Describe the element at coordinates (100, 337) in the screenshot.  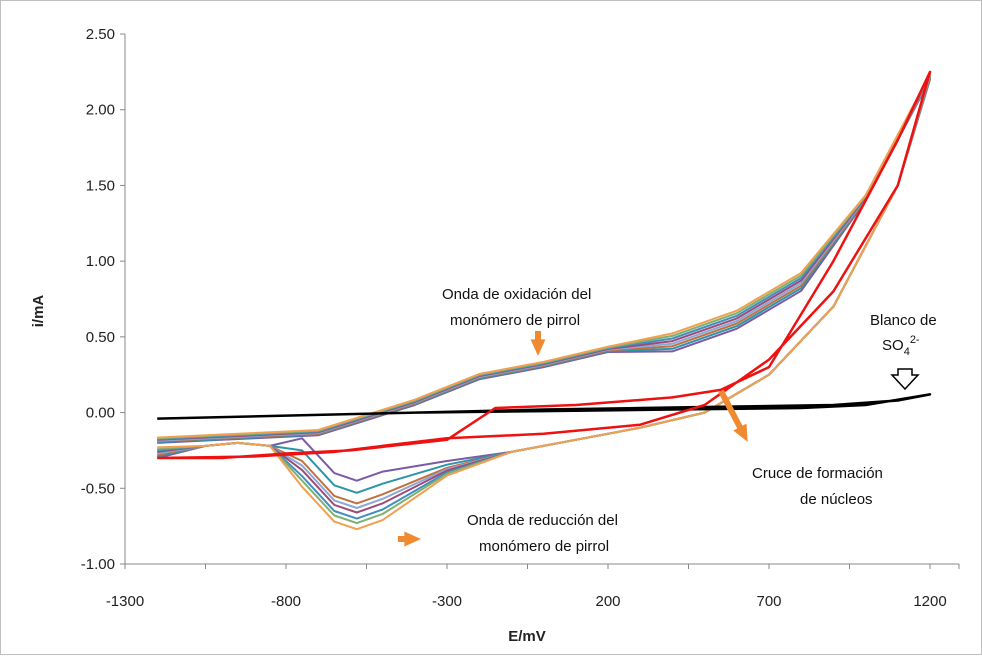
I see `y-tick-label: 0.50` at that location.